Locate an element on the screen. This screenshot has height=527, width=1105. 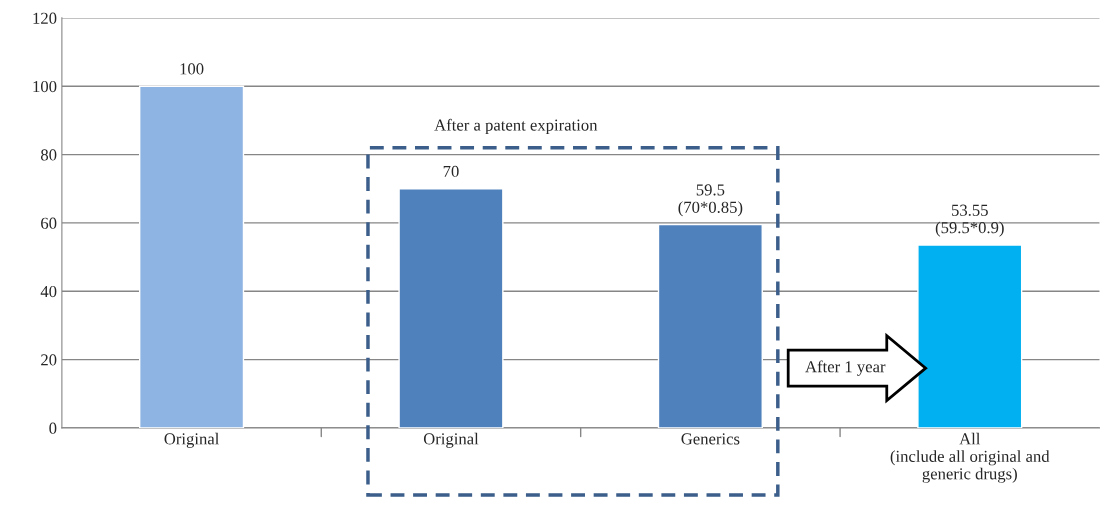
data-label: 59.5 (70*0.85) is located at coordinates (710, 200).